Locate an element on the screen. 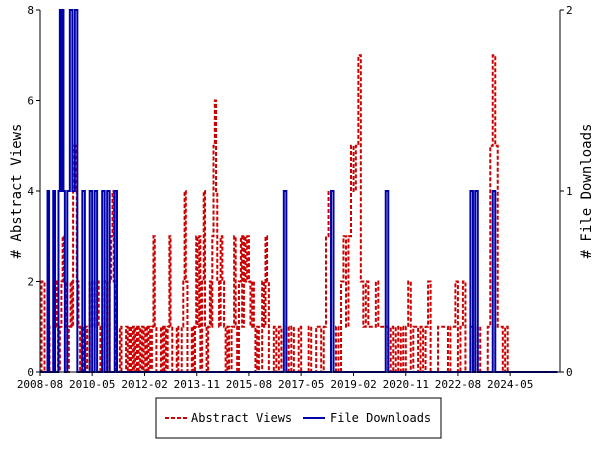 The image size is (600, 450). legend-label-file-downloads: File Downloads is located at coordinates (380, 418).